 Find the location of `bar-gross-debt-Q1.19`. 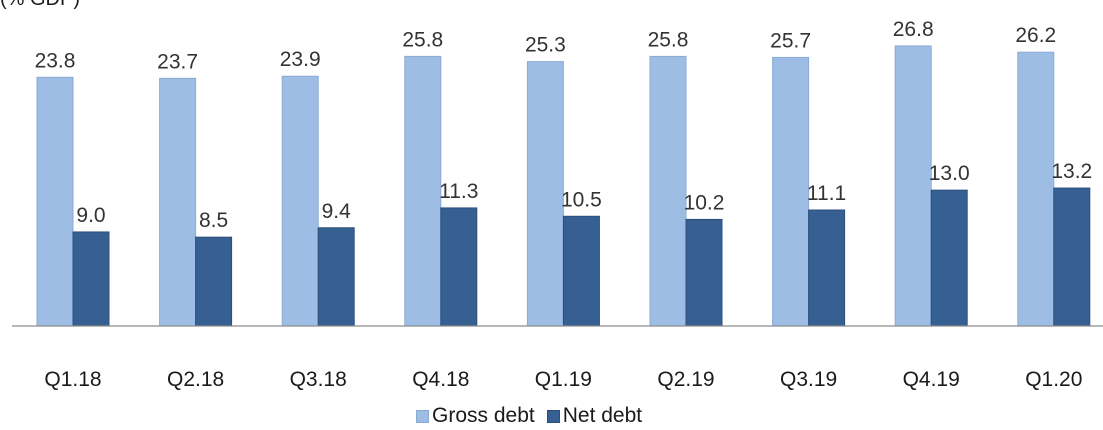

bar-gross-debt-Q1.19 is located at coordinates (545, 194).